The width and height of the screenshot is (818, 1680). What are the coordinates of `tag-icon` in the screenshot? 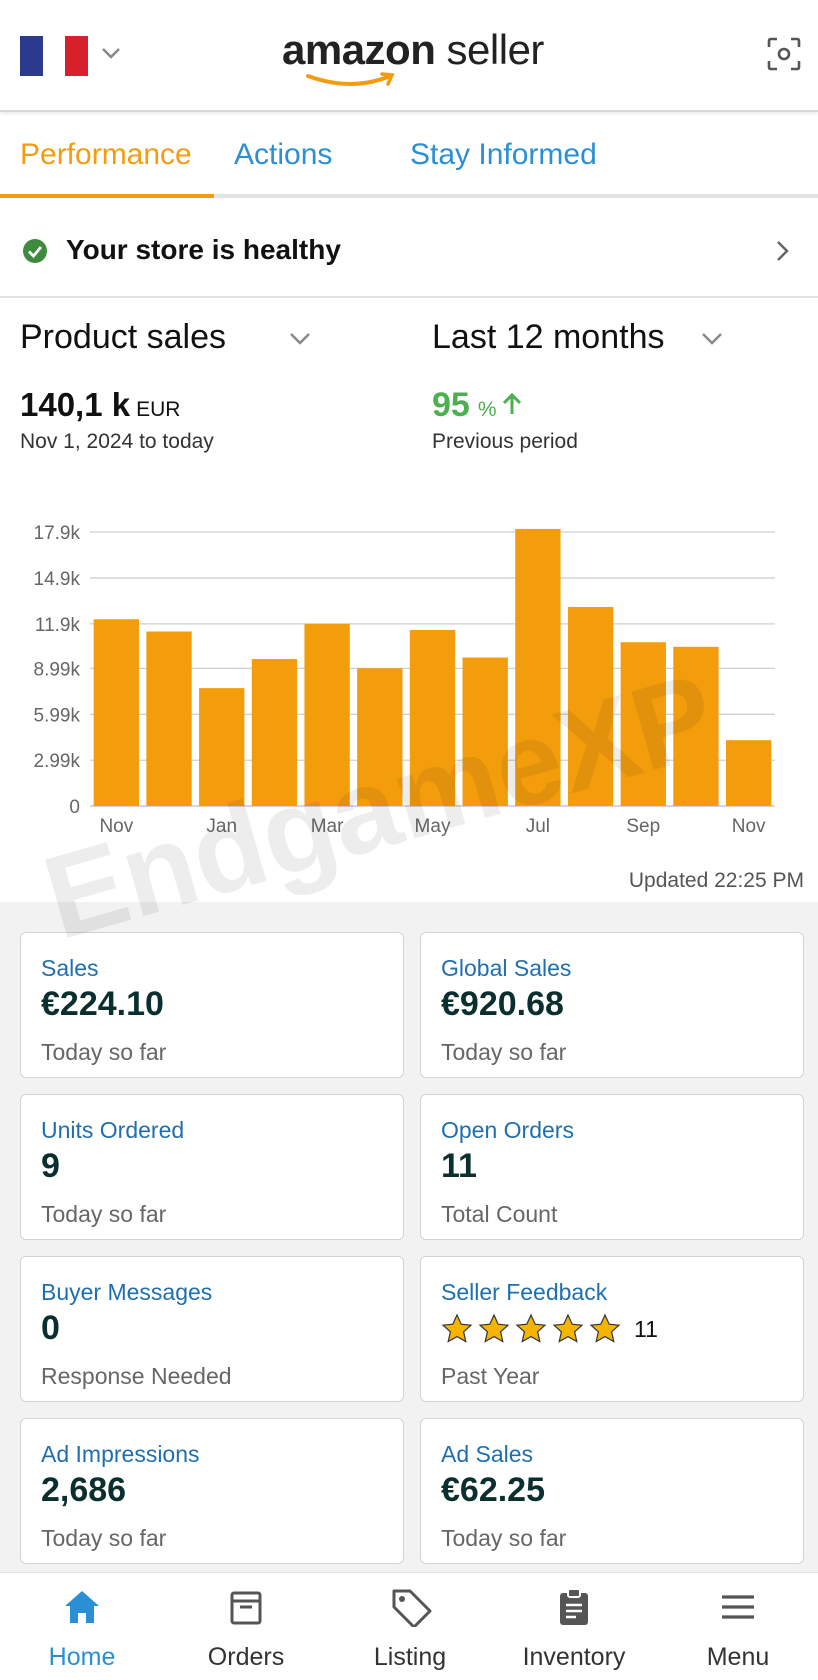 It's located at (412, 1608).